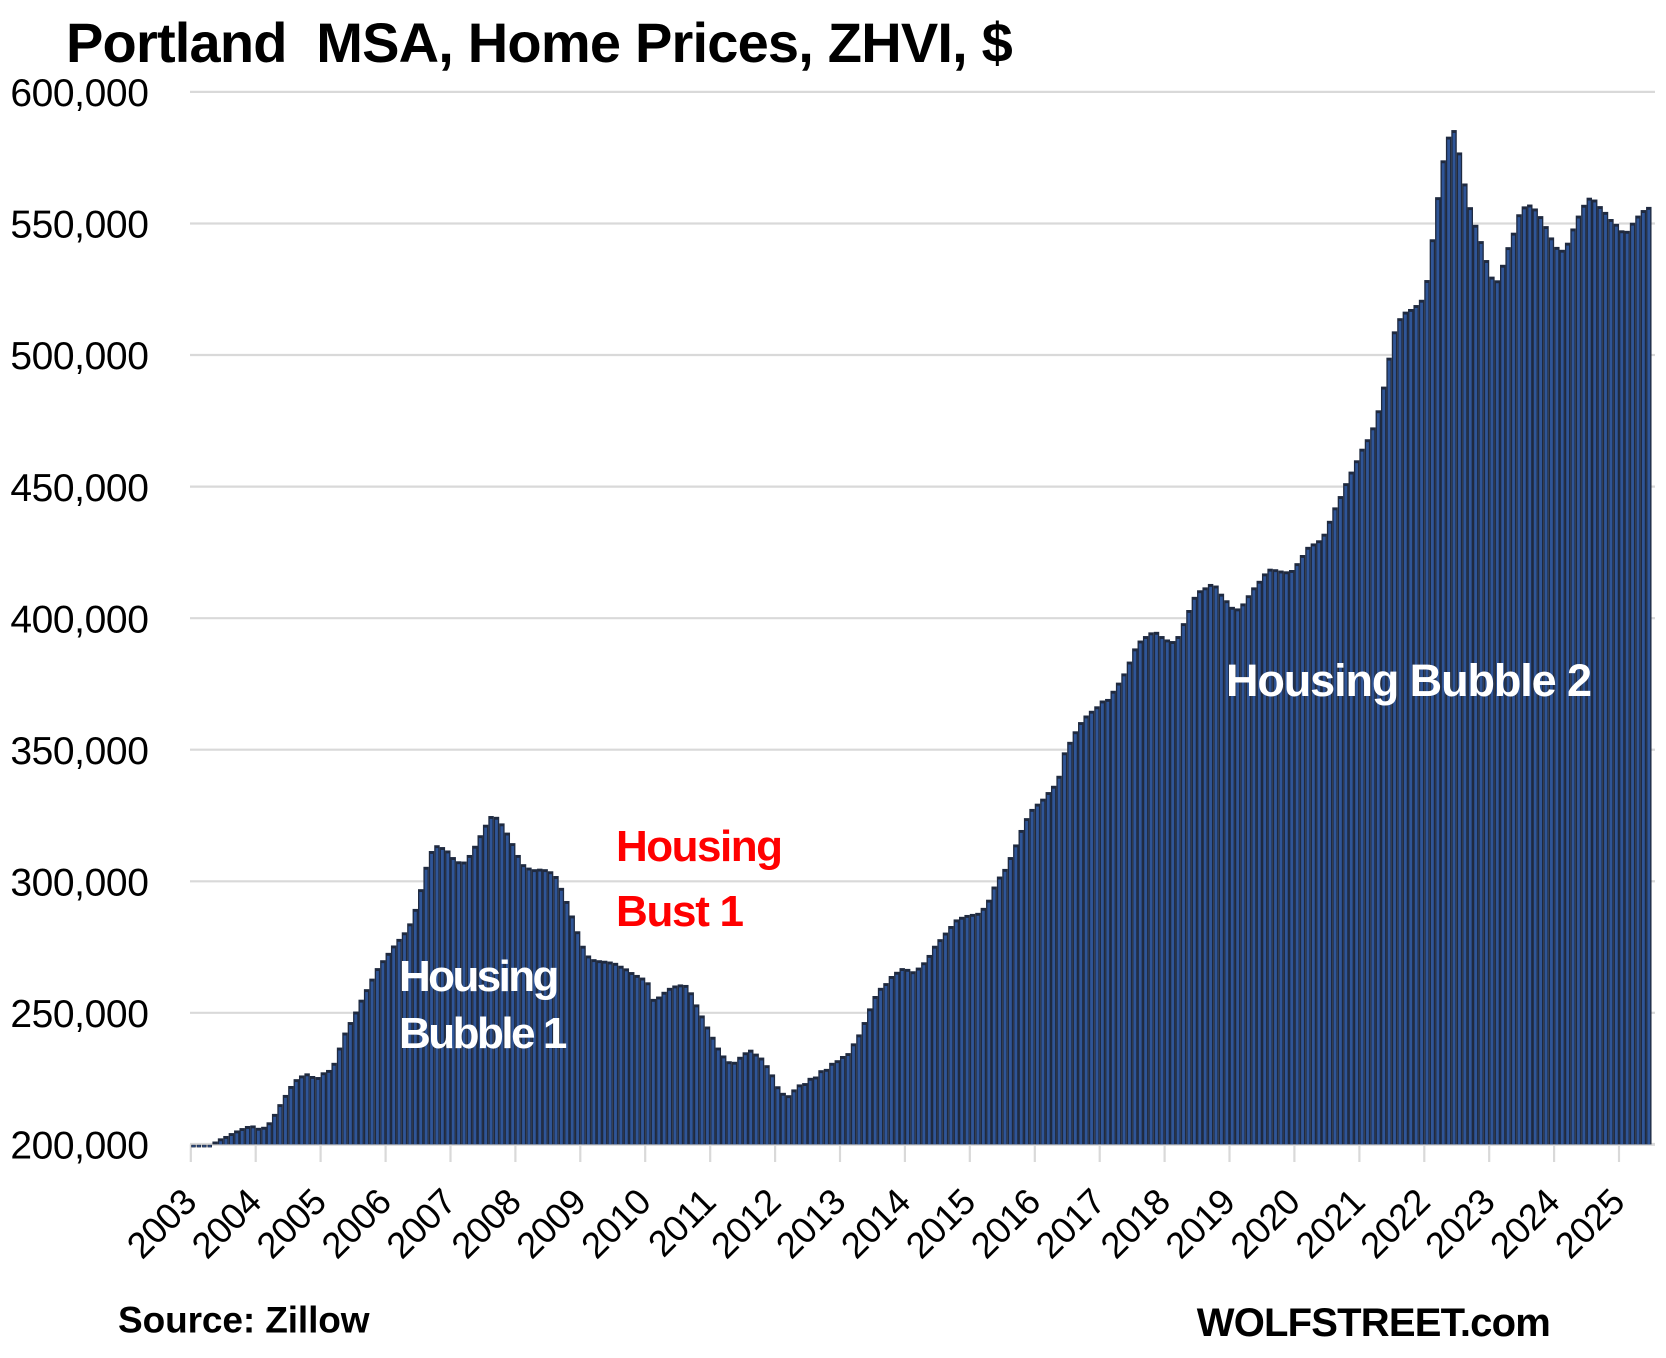 This screenshot has width=1666, height=1358. Describe the element at coordinates (1199, 1223) in the screenshot. I see `svg-text: 2019` at that location.